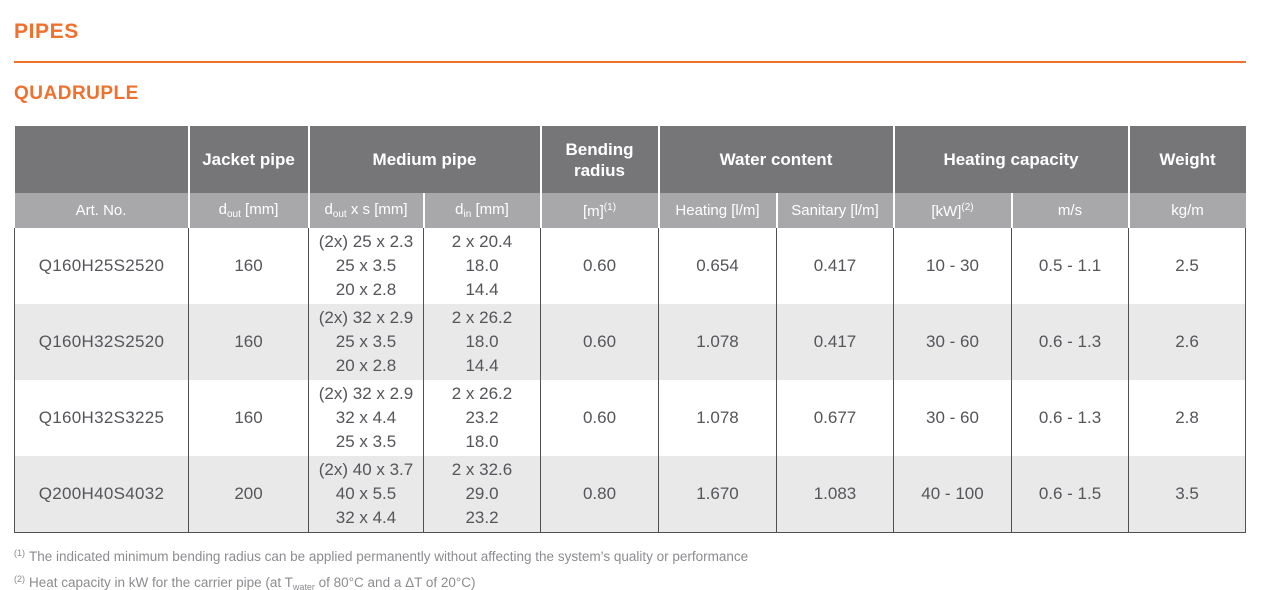 This screenshot has width=1281, height=590. Describe the element at coordinates (459, 209) in the screenshot. I see `din-base: d` at that location.